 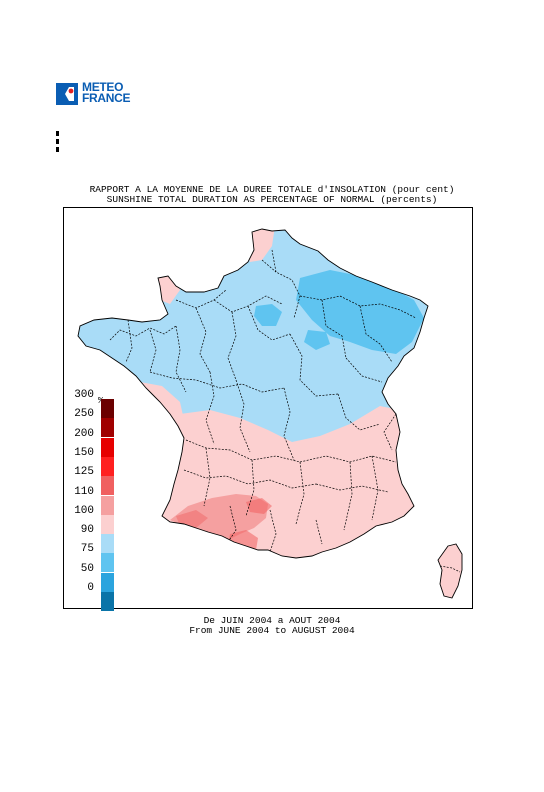 What do you see at coordinates (272, 620) in the screenshot?
I see `period-french: De JUIN 2004 a AOUT 2004` at bounding box center [272, 620].